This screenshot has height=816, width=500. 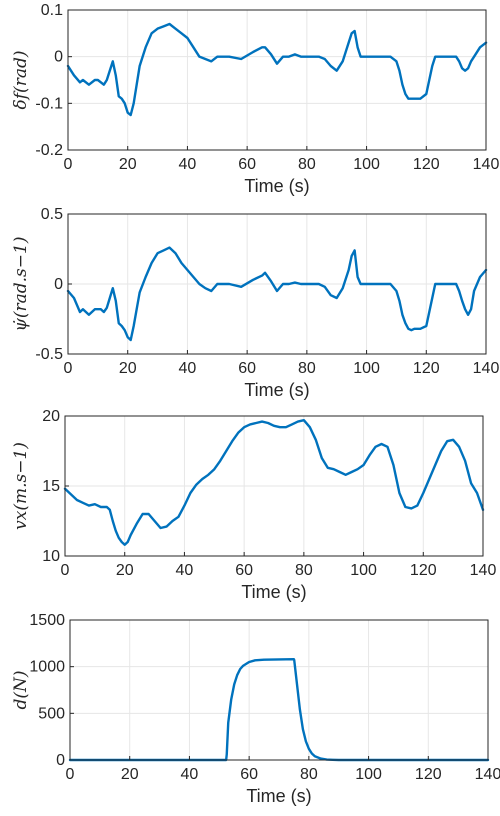 What do you see at coordinates (279, 710) in the screenshot?
I see `disturbance-force-line` at bounding box center [279, 710].